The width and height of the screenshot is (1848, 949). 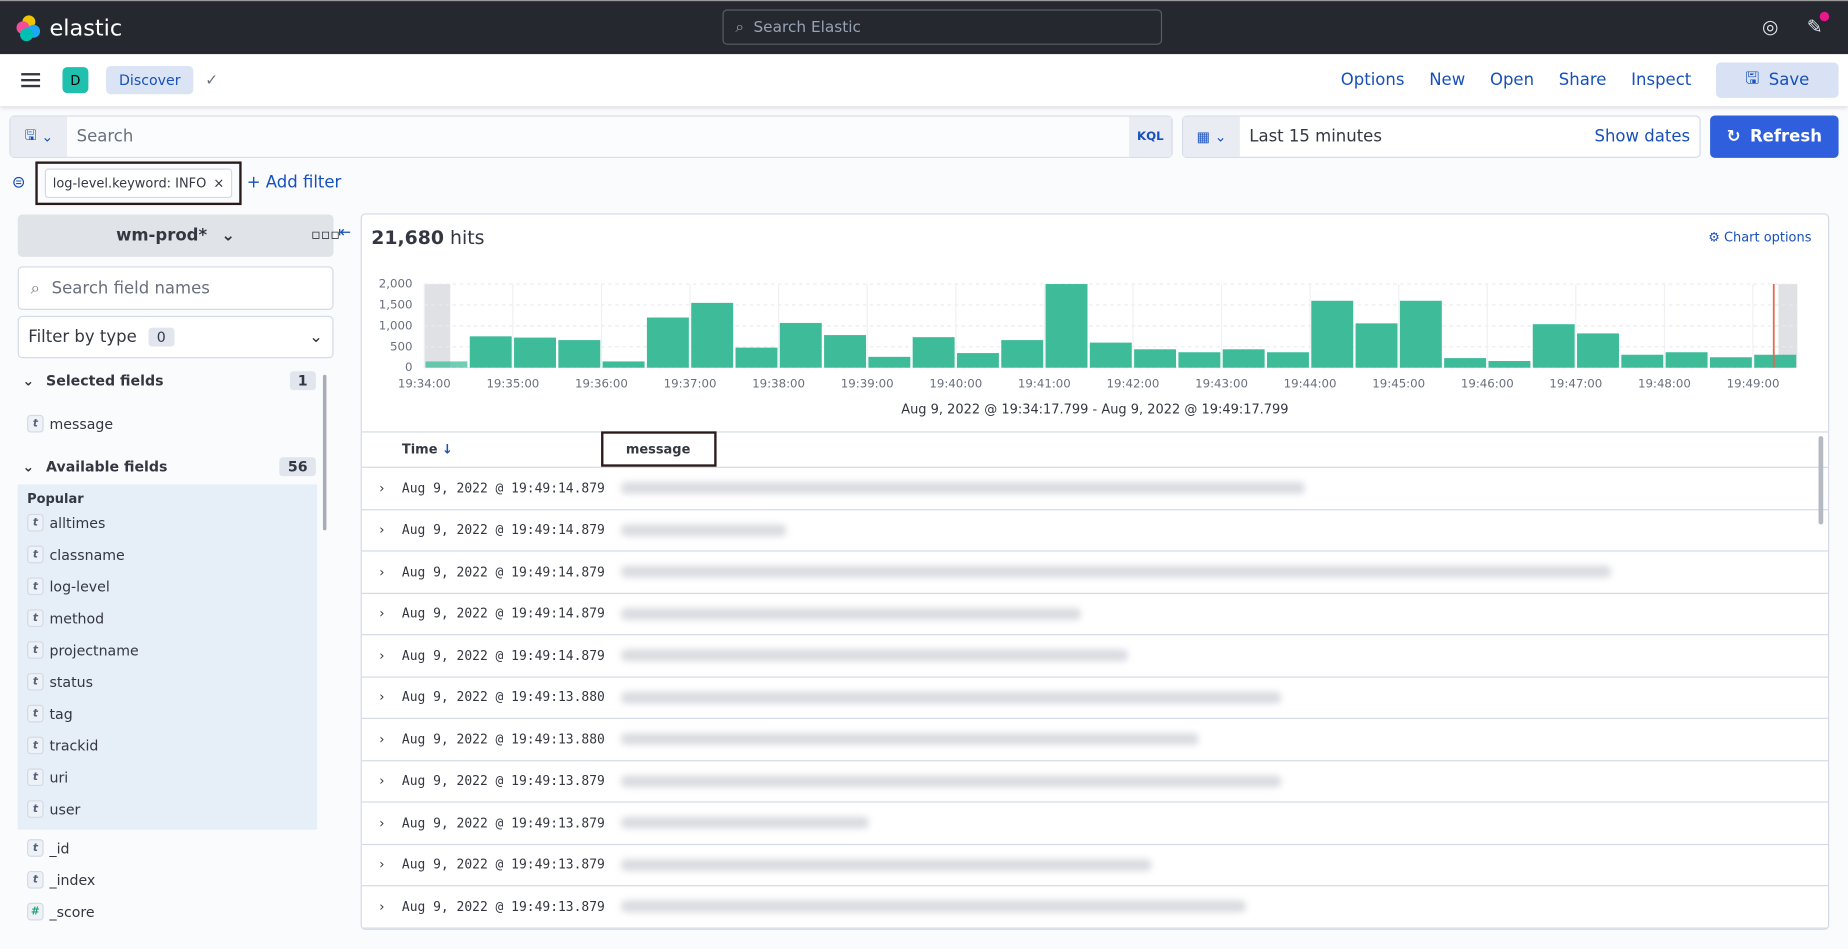 I want to click on field-item: t _id, so click(x=176, y=848).